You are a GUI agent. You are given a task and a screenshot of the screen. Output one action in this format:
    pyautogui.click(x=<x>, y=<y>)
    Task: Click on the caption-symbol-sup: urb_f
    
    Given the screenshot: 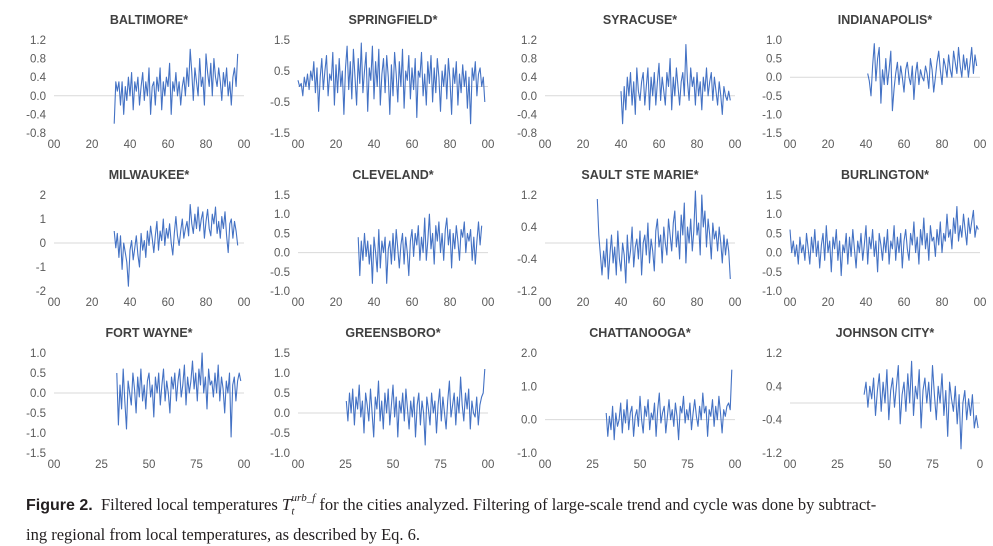 What is the action you would take?
    pyautogui.click(x=303, y=498)
    